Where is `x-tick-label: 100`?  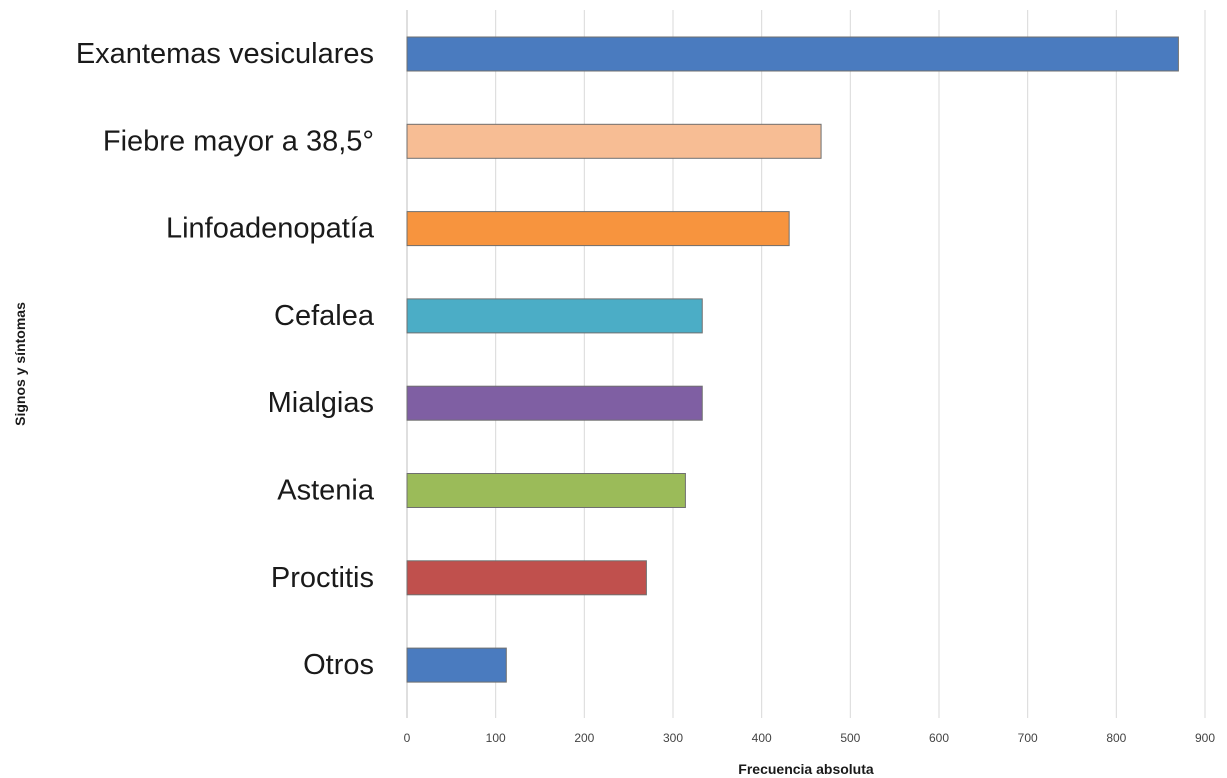
x-tick-label: 100 is located at coordinates (496, 738).